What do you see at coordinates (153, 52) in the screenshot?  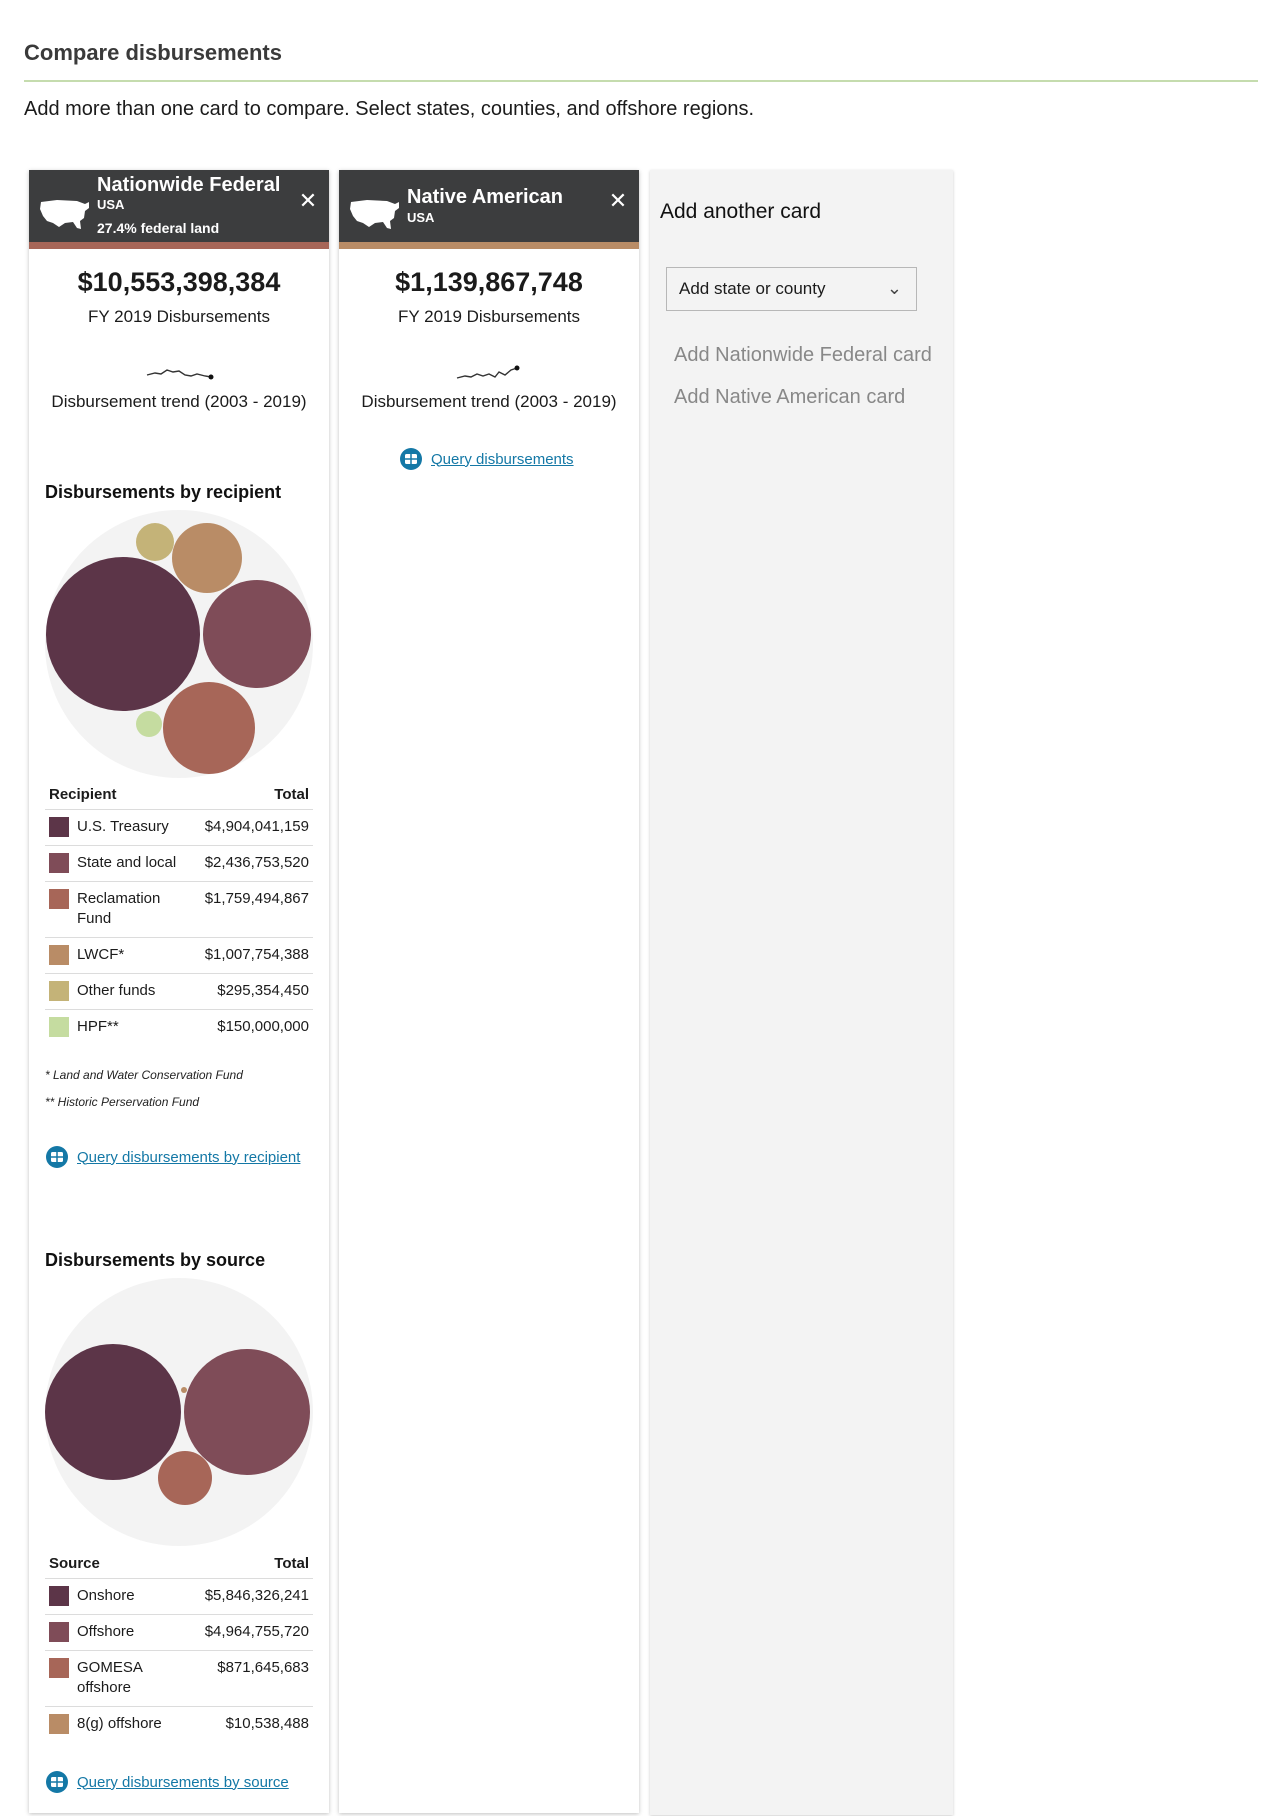 I see `page-title: Compare disbursements` at bounding box center [153, 52].